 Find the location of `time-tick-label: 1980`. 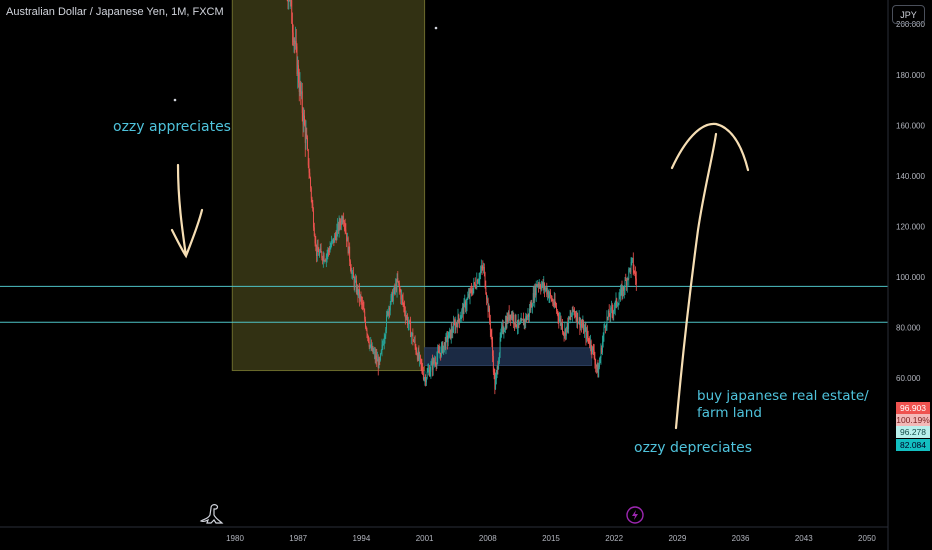

time-tick-label: 1980 is located at coordinates (235, 538).